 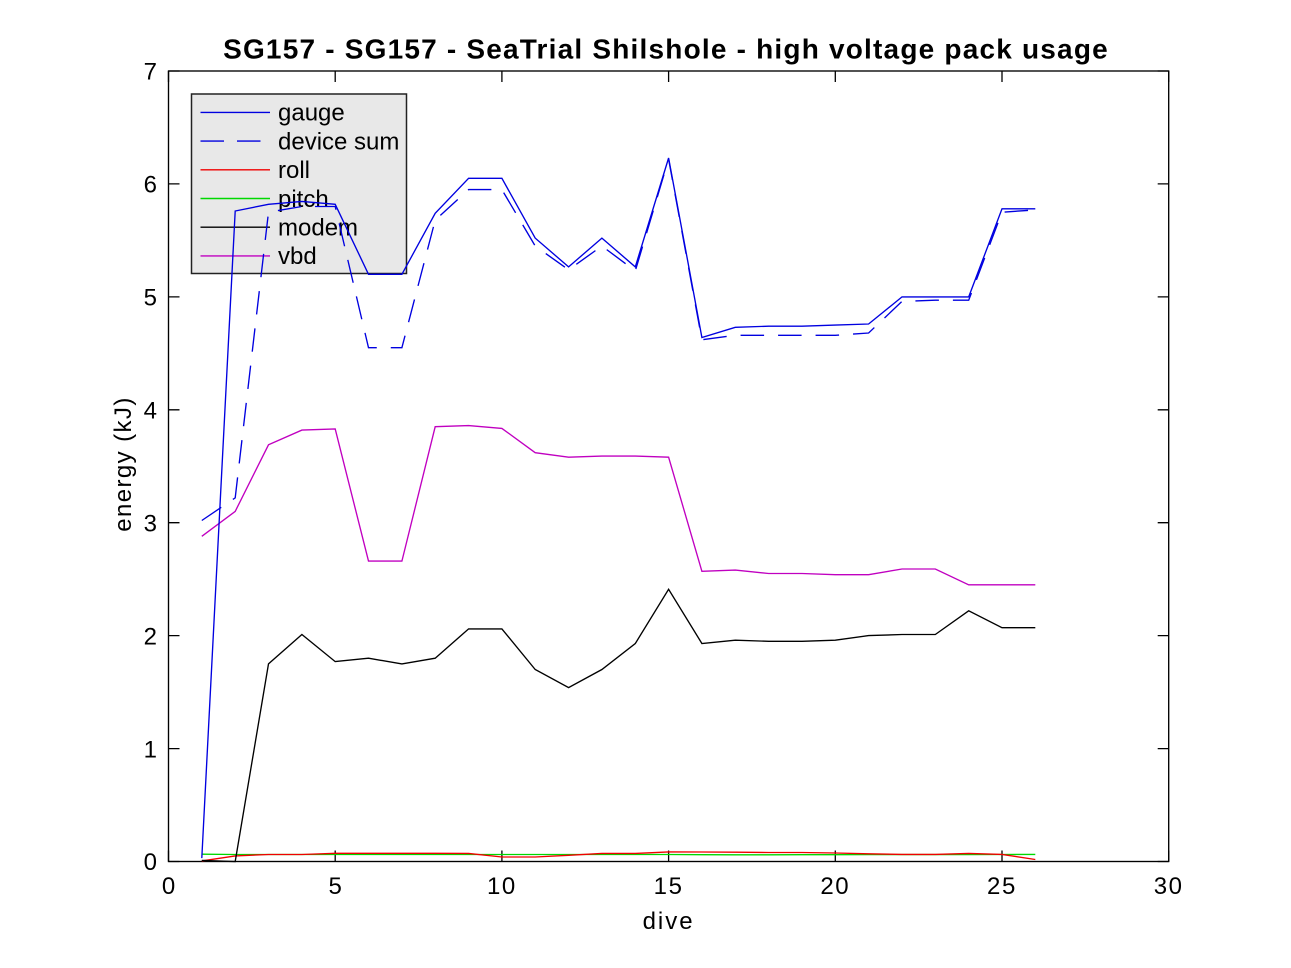 What do you see at coordinates (297, 256) in the screenshot?
I see `svg-text: vbd` at bounding box center [297, 256].